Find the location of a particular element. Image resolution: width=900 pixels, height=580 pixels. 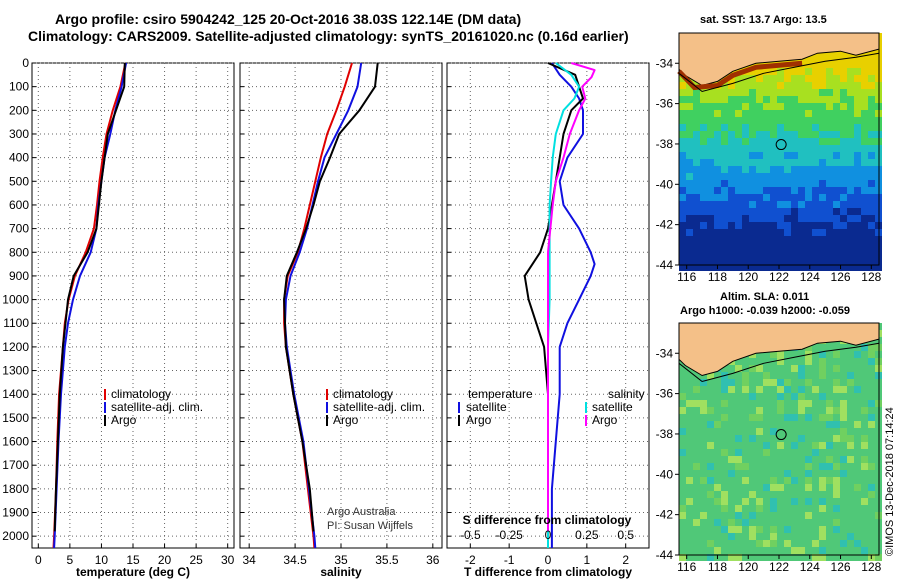

top-x-tick-label: 0.25 is located at coordinates (587, 535).